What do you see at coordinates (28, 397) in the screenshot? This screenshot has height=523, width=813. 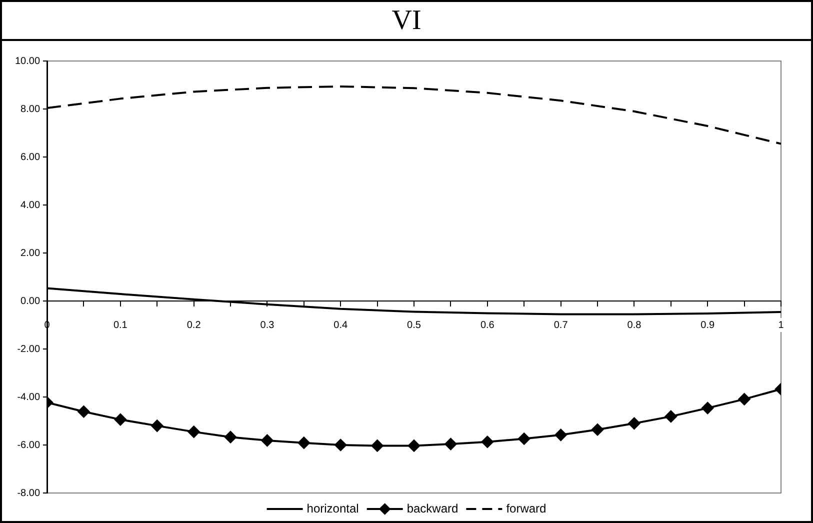 I see `y-tick-label: -4.00` at bounding box center [28, 397].